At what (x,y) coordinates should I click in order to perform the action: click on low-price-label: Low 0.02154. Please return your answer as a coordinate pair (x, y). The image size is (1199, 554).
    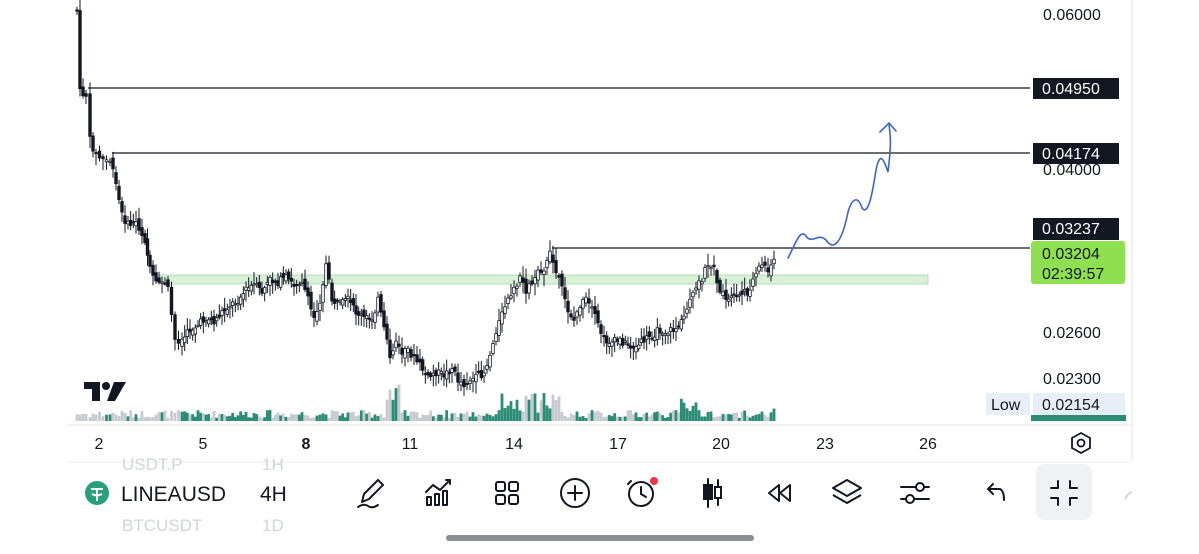
    Looking at the image, I should click on (1056, 407).